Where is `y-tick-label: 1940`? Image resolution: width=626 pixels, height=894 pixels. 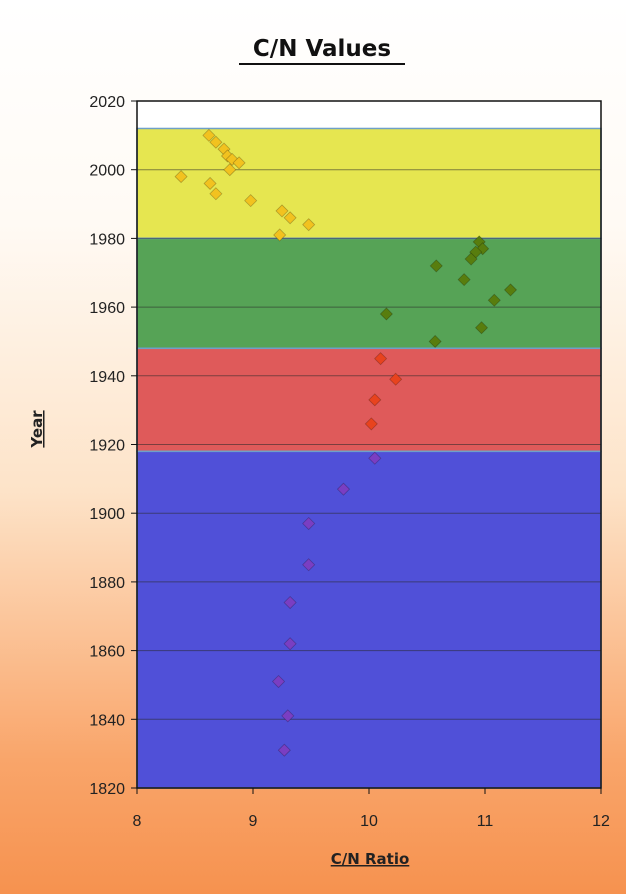 y-tick-label: 1940 is located at coordinates (107, 377).